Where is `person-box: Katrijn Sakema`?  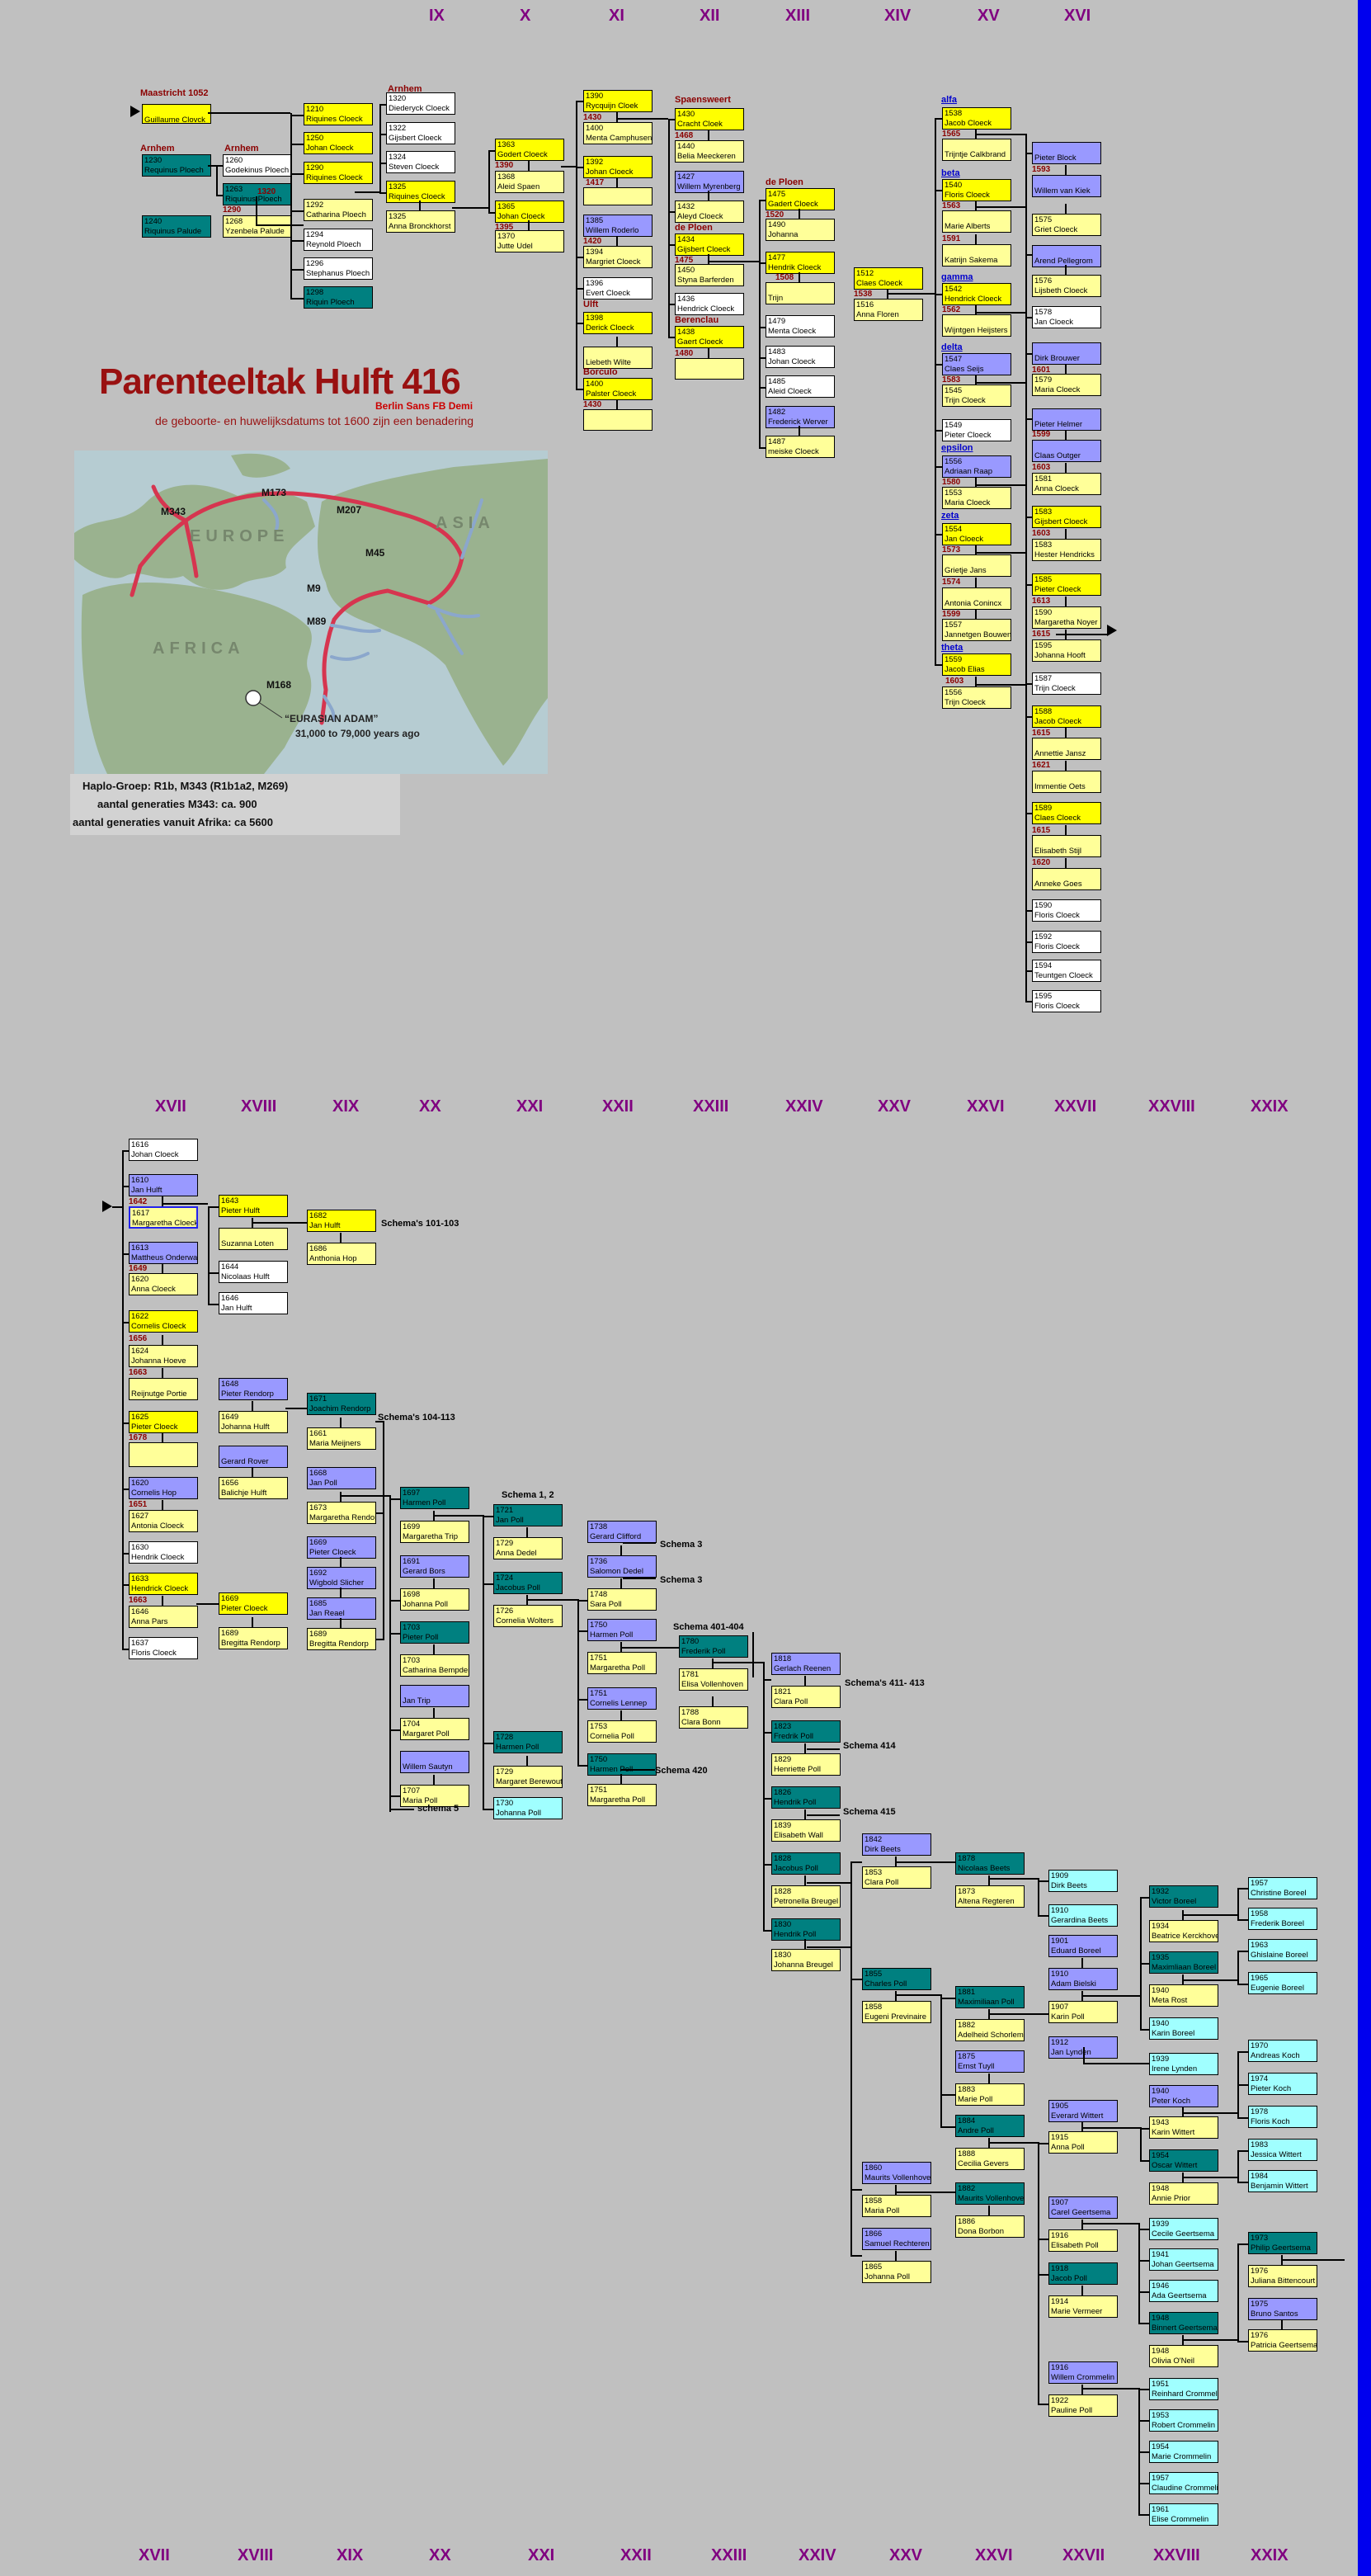 person-box: Katrijn Sakema is located at coordinates (976, 255).